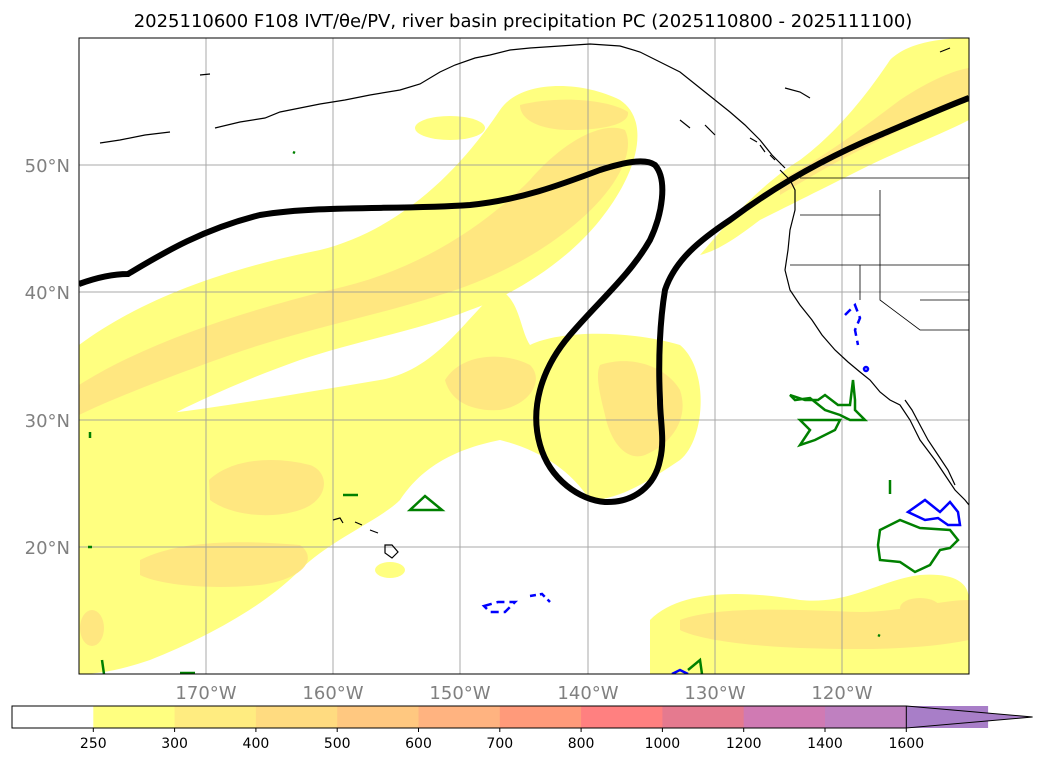 The height and width of the screenshot is (767, 1047). I want to click on colorbar: 250 300 400 500 600 700 800 1000 1200 1400 1600, so click(522, 728).